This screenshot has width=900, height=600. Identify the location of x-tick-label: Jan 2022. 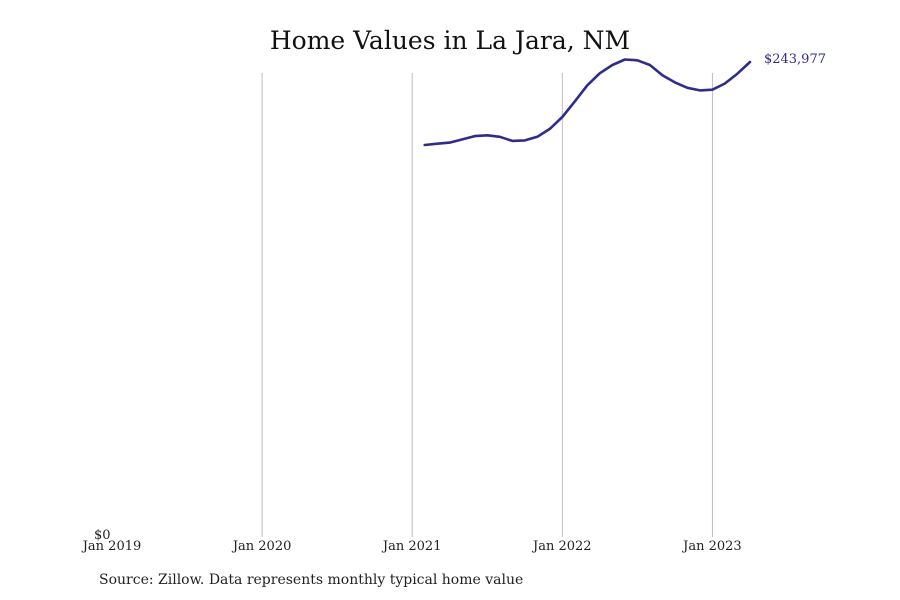
(561, 546).